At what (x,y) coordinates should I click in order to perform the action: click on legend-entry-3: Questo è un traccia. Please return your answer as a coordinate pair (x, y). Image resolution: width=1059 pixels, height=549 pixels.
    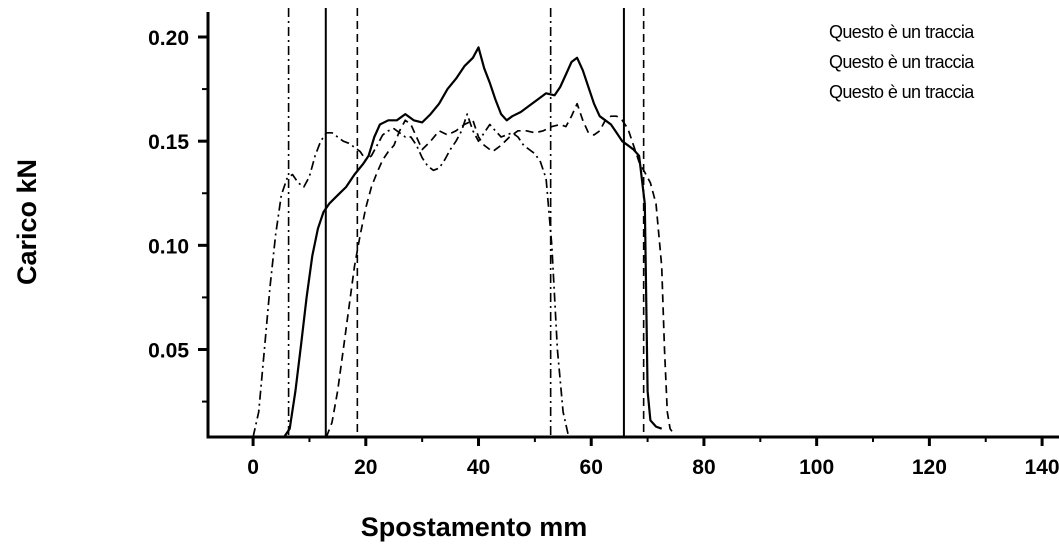
    Looking at the image, I should click on (902, 92).